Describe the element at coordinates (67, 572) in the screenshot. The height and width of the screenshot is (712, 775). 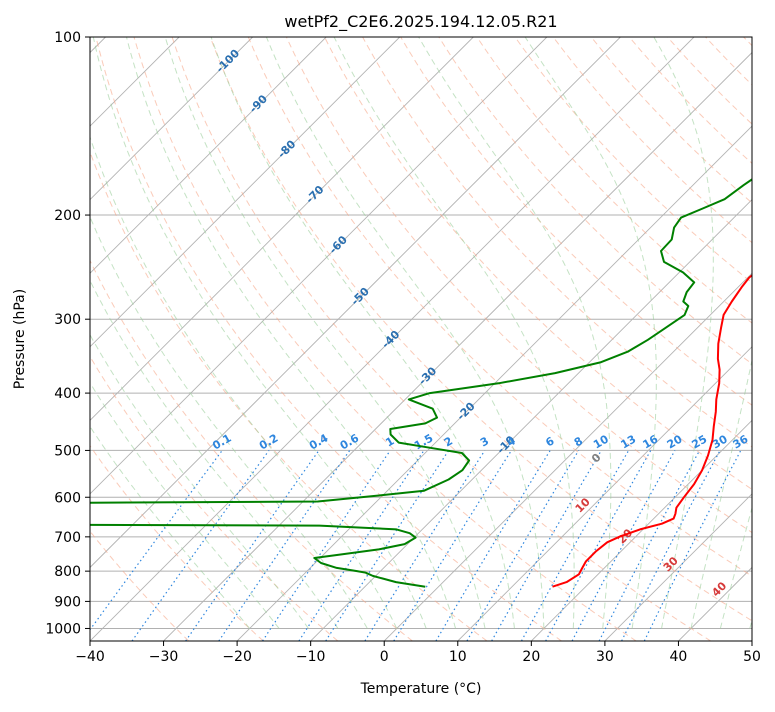
I see `y-tick-label: 800` at that location.